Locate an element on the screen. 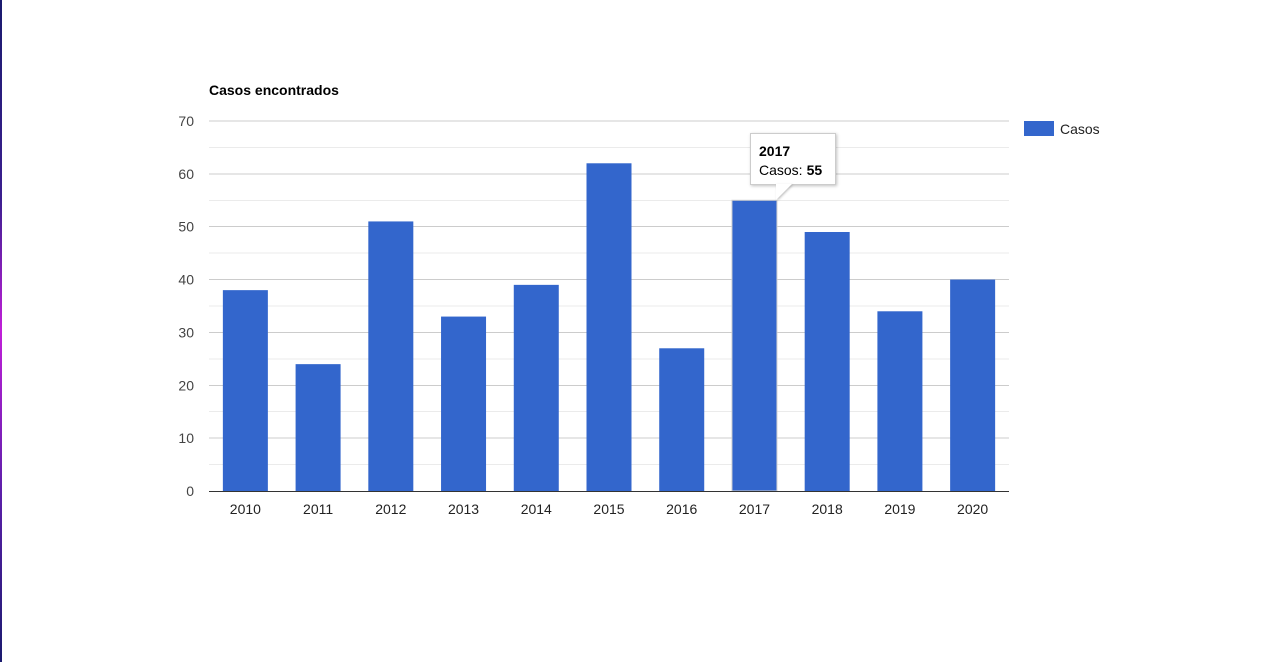 The width and height of the screenshot is (1271, 667). tooltip-value: 55 is located at coordinates (814, 170).